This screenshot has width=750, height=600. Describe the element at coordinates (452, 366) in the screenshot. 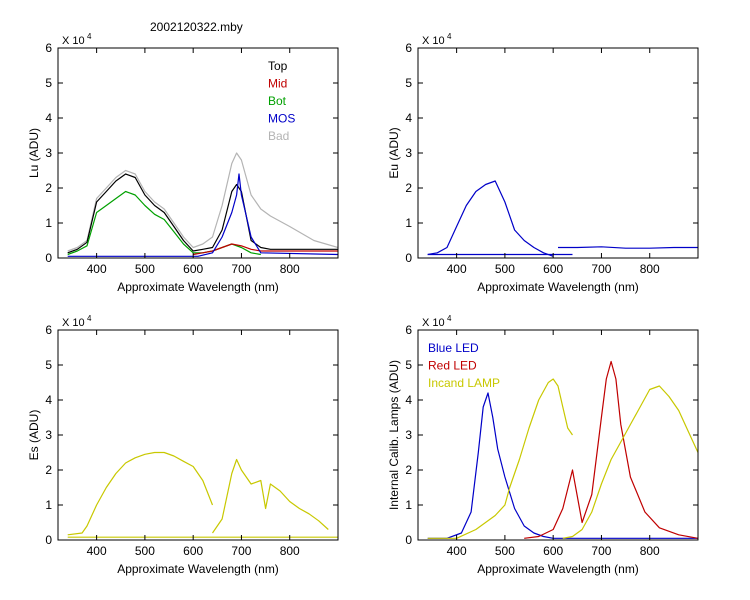

I see `legend-entry-red-led: Red LED` at that location.